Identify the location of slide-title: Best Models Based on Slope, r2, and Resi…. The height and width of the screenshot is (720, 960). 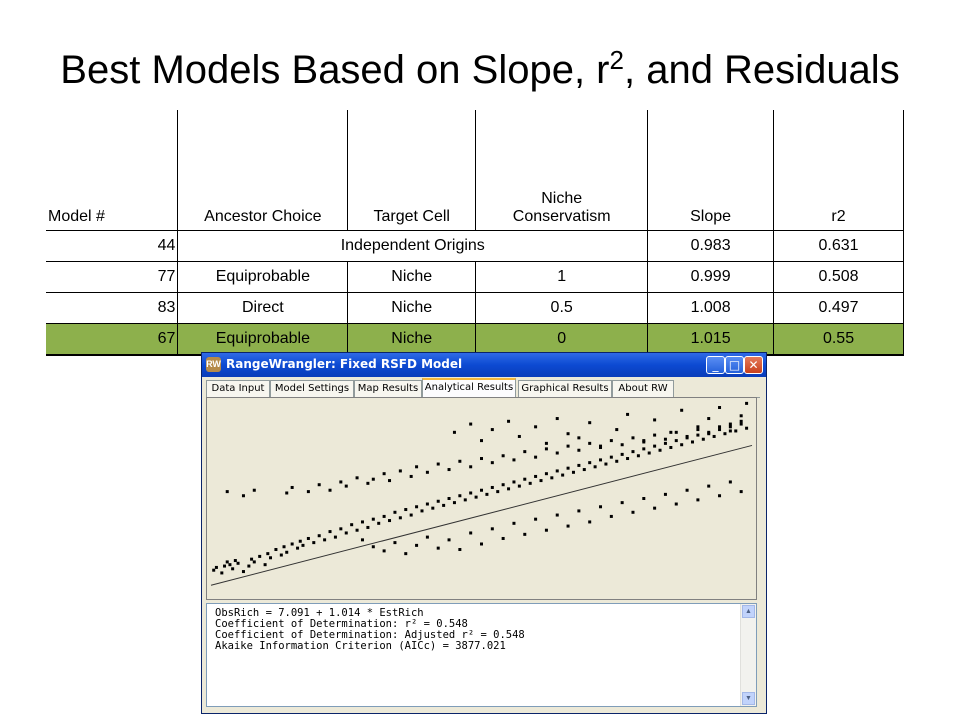
(480, 68).